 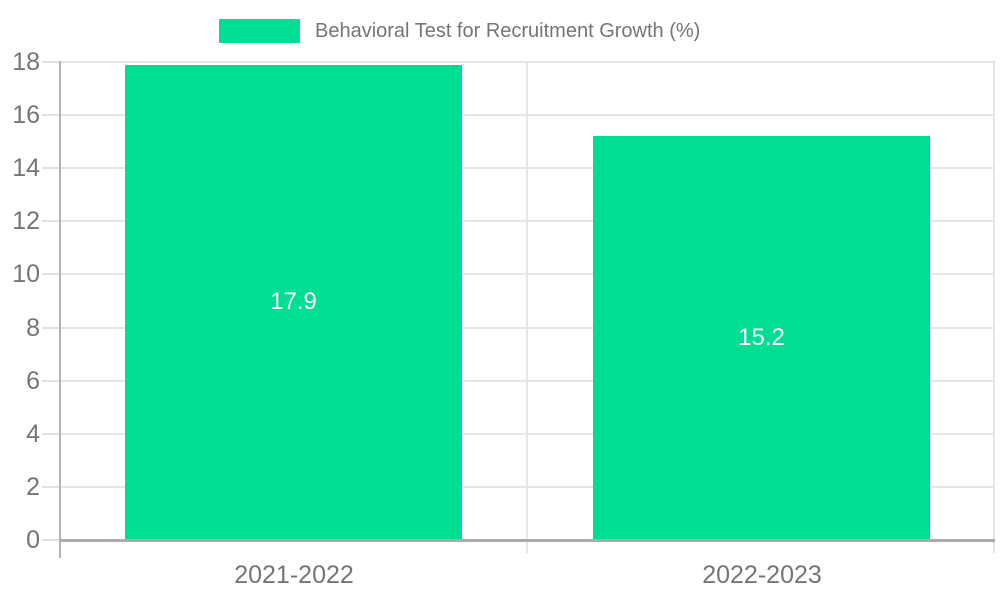 What do you see at coordinates (259, 31) in the screenshot?
I see `legend-swatch` at bounding box center [259, 31].